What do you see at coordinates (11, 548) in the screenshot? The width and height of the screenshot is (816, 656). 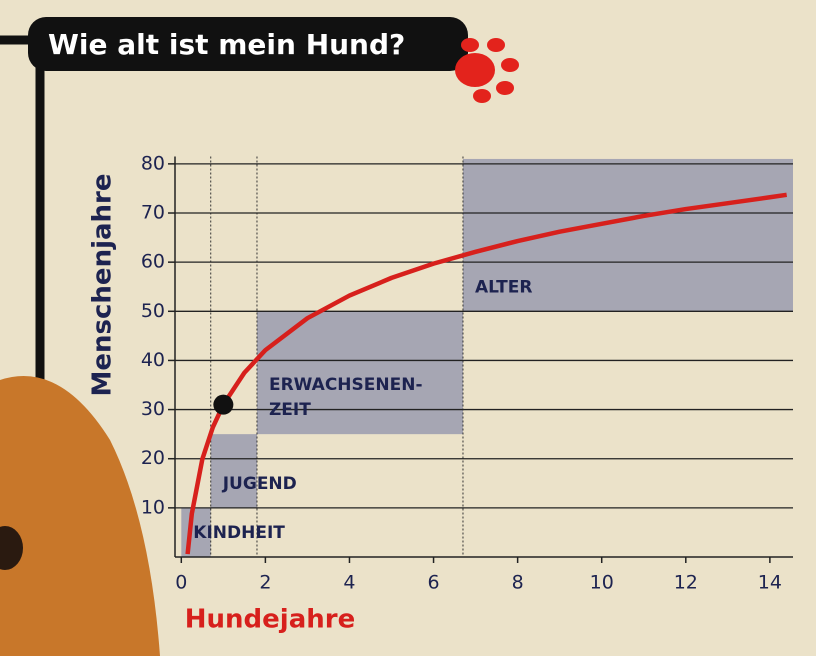 I see `dog-eye` at bounding box center [11, 548].